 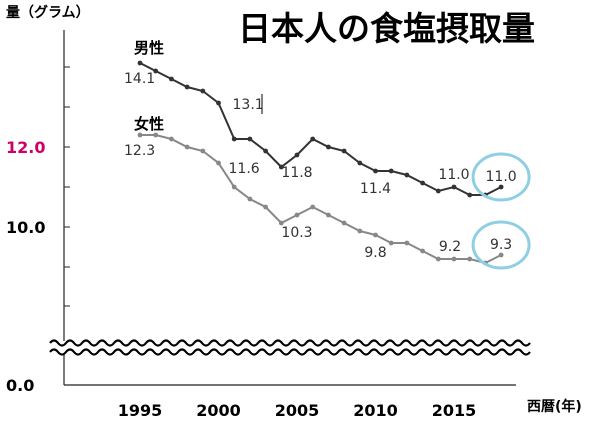 I want to click on data-label: 12.3, so click(x=139, y=151).